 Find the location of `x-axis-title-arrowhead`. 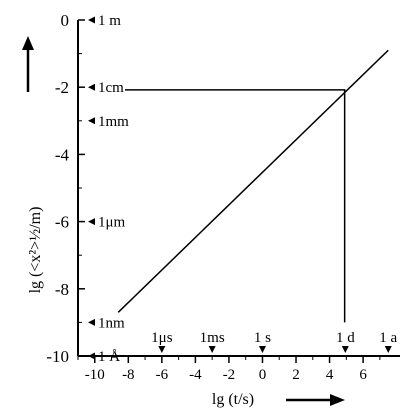

x-axis-title-arrowhead is located at coordinates (337, 400).